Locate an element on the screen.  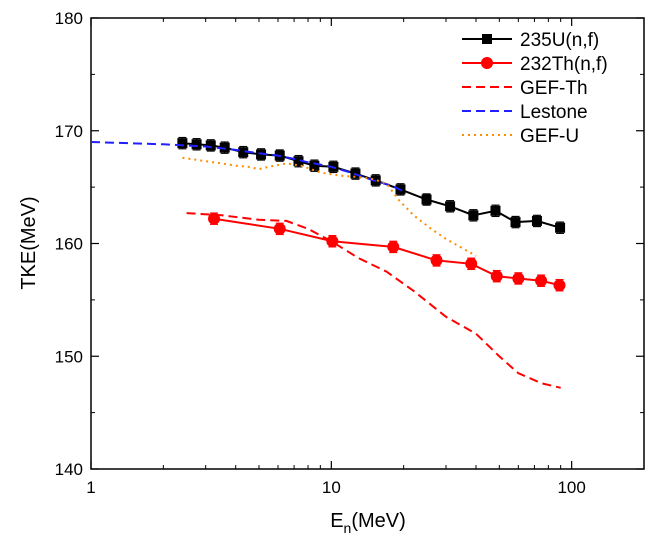
x-axis-title: En(MeV) is located at coordinates (368, 523).